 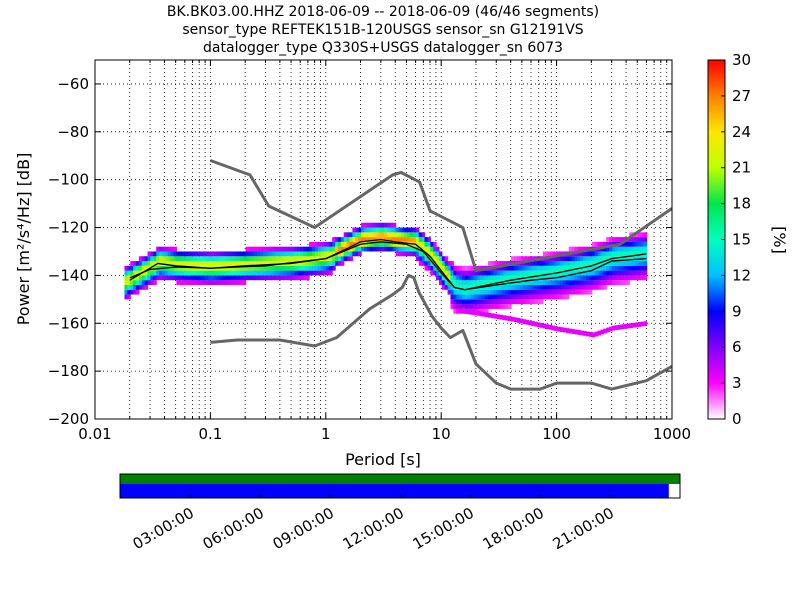 I want to click on y-tick-label: −80, so click(x=73, y=132).